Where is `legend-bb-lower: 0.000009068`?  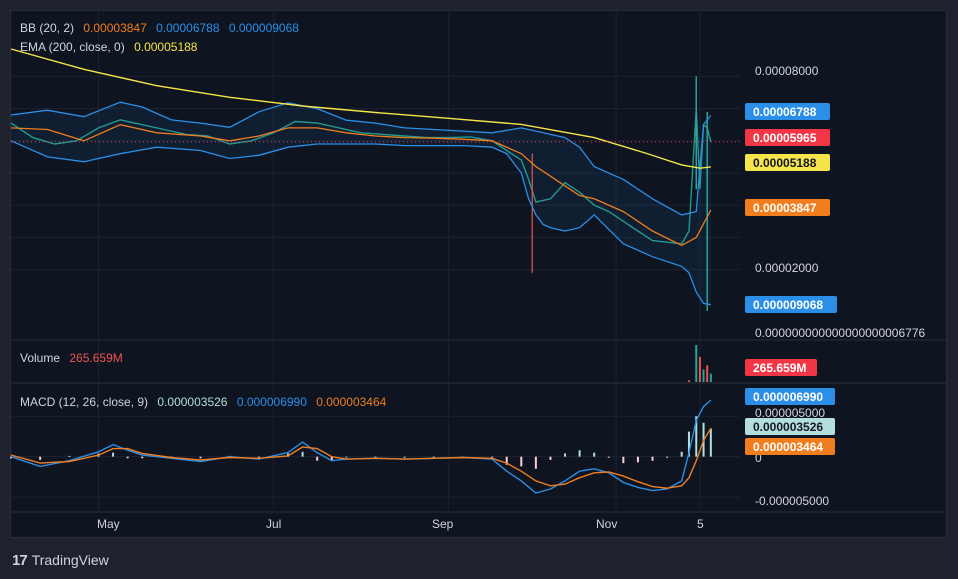 legend-bb-lower: 0.000009068 is located at coordinates (263, 28).